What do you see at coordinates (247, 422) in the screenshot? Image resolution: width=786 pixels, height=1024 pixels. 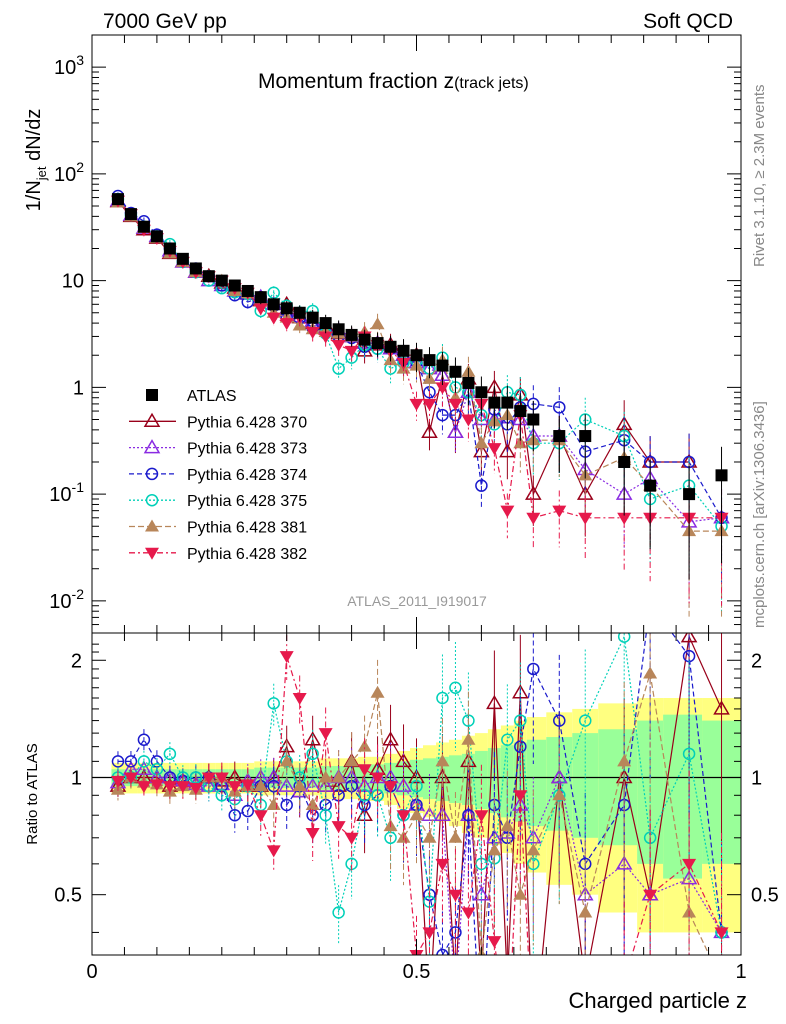 I see `legend-label: Pythia 6.428 370` at bounding box center [247, 422].